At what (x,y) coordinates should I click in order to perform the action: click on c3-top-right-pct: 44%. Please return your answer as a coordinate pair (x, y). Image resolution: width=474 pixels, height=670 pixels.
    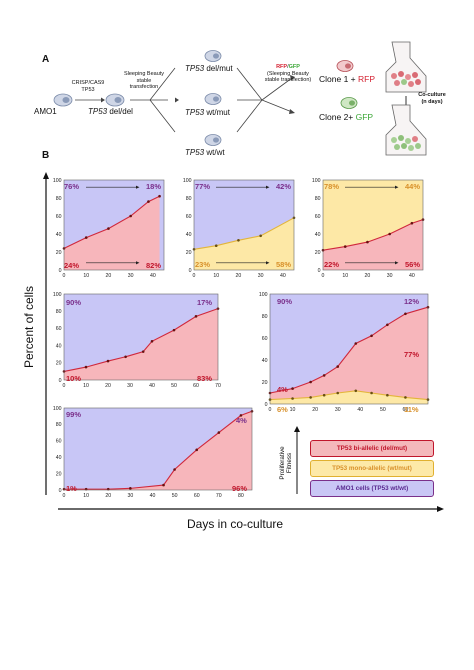
    Looking at the image, I should click on (413, 186).